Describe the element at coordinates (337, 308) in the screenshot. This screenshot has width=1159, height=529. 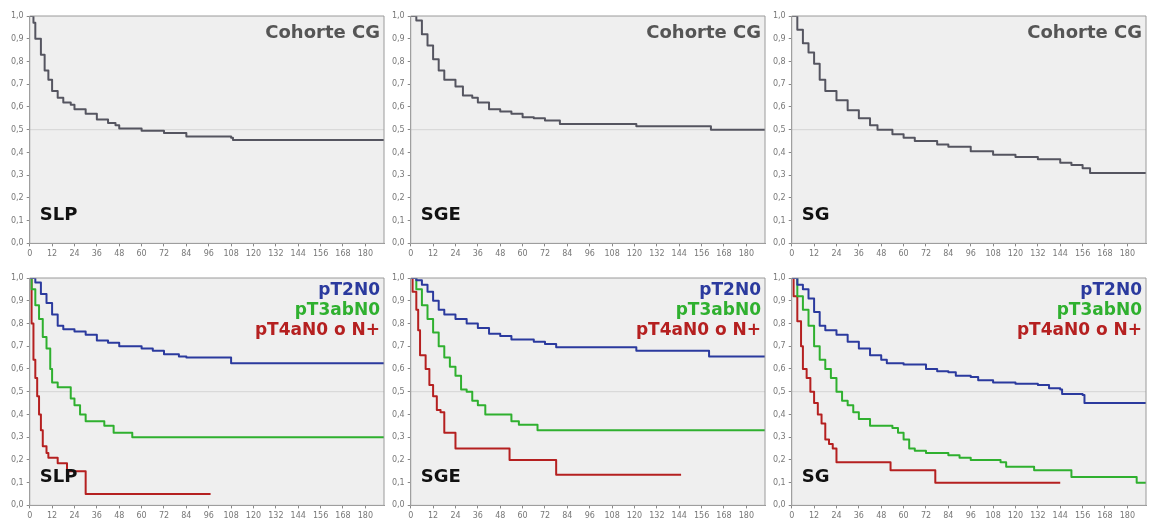
I see `text: pT3abN0` at that location.